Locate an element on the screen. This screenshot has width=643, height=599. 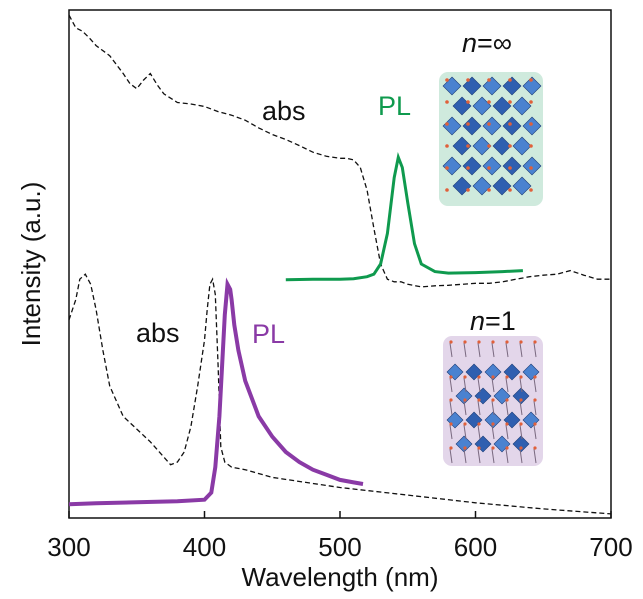
x-tick-label: 400 is located at coordinates (204, 547).